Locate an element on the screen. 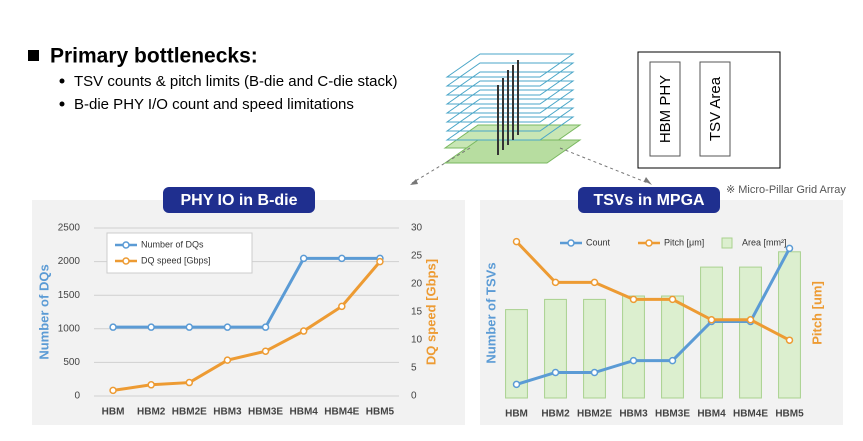  note: ※ Micro-Pillar Grid Array is located at coordinates (786, 190).